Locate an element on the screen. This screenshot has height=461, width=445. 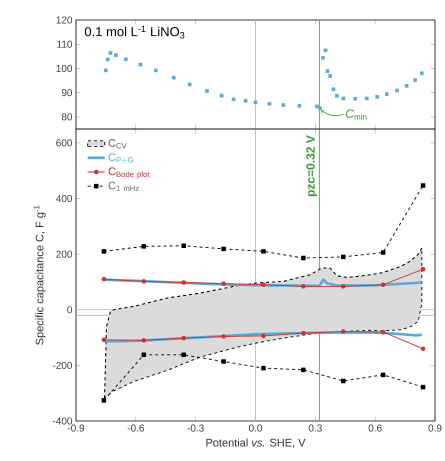
x-tick-label: -0.6 is located at coordinates (136, 428).